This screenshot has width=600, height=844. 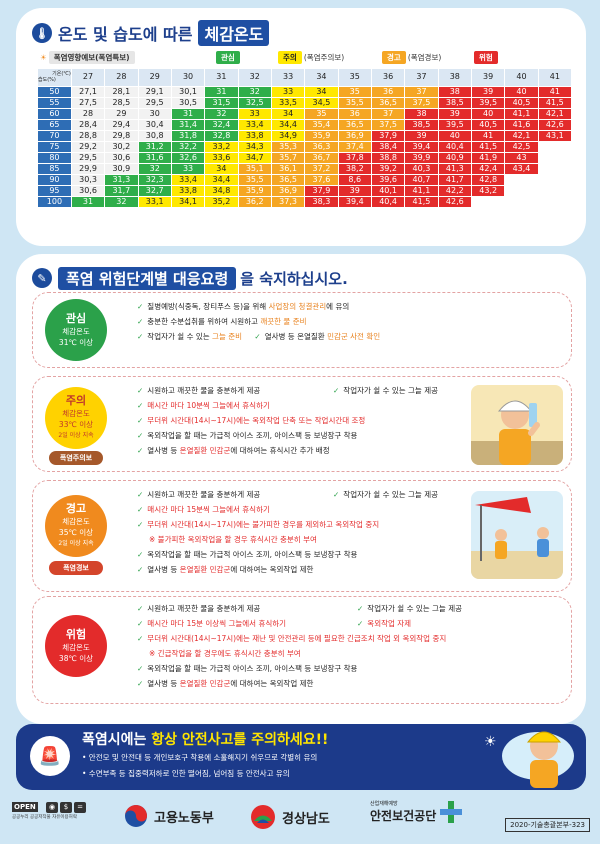 What do you see at coordinates (155, 136) in the screenshot?
I see `heat-index-cell: 30,8` at bounding box center [155, 136].